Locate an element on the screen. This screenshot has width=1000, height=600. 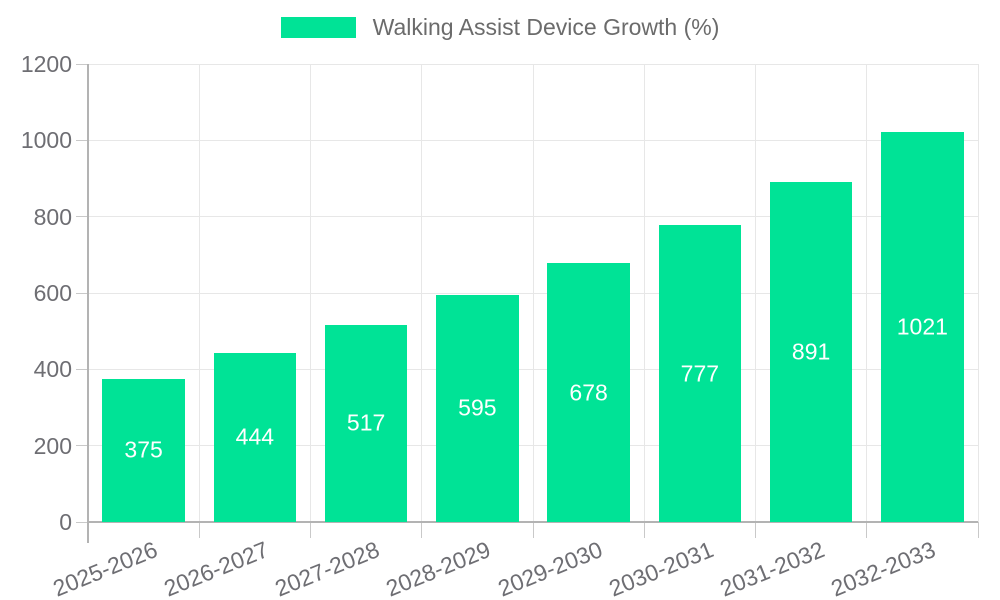
x-axis-tick-label: 2025-2026 is located at coordinates (104, 568).